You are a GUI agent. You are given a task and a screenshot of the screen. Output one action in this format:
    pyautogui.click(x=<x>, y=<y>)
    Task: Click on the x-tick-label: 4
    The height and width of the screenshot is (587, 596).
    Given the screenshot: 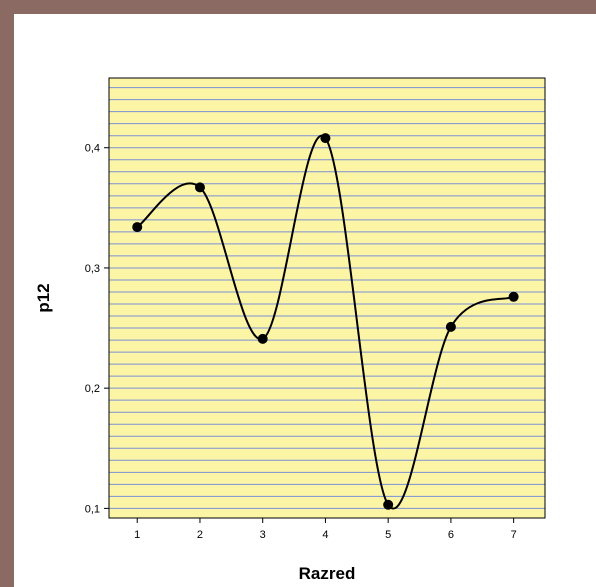 What is the action you would take?
    pyautogui.click(x=325, y=535)
    